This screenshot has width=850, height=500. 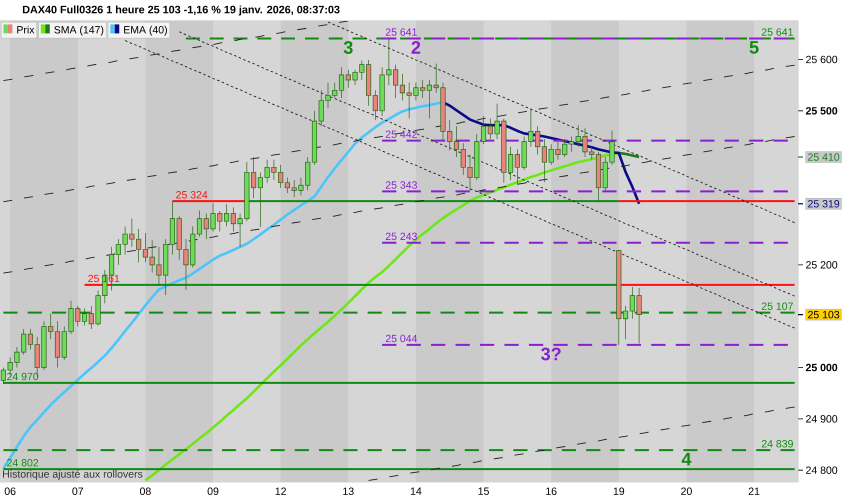 I want to click on x-tick-label: 15, so click(x=483, y=491).